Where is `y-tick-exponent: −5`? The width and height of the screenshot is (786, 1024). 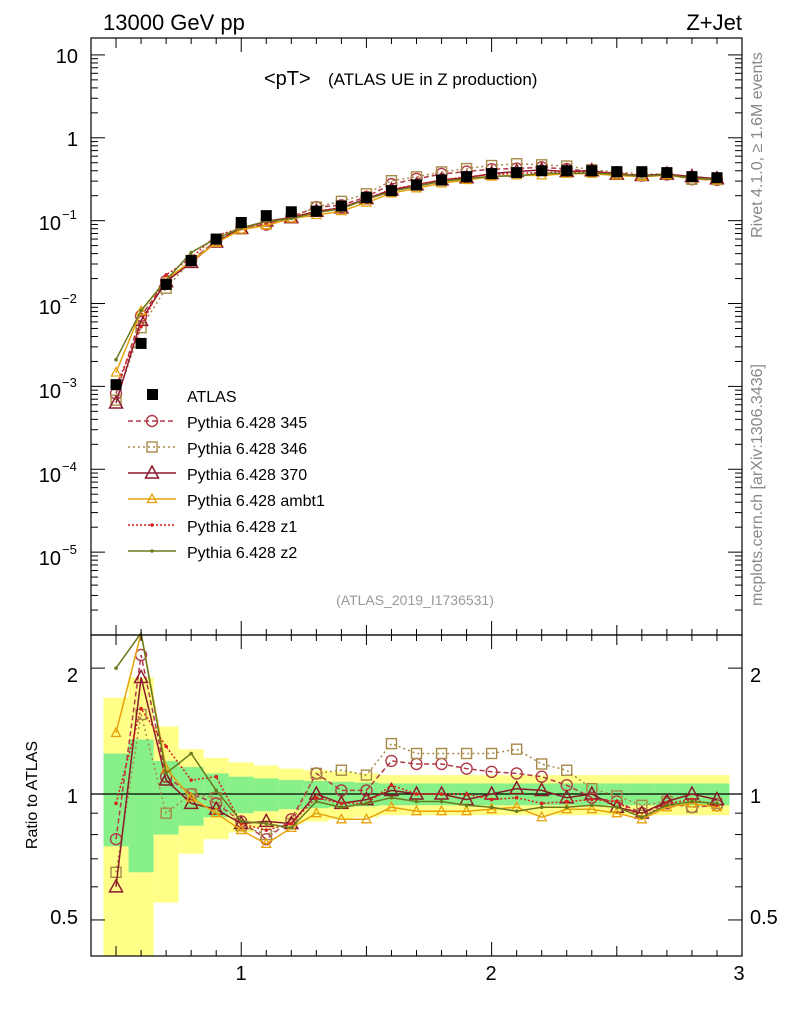
y-tick-exponent: −5 is located at coordinates (69, 549).